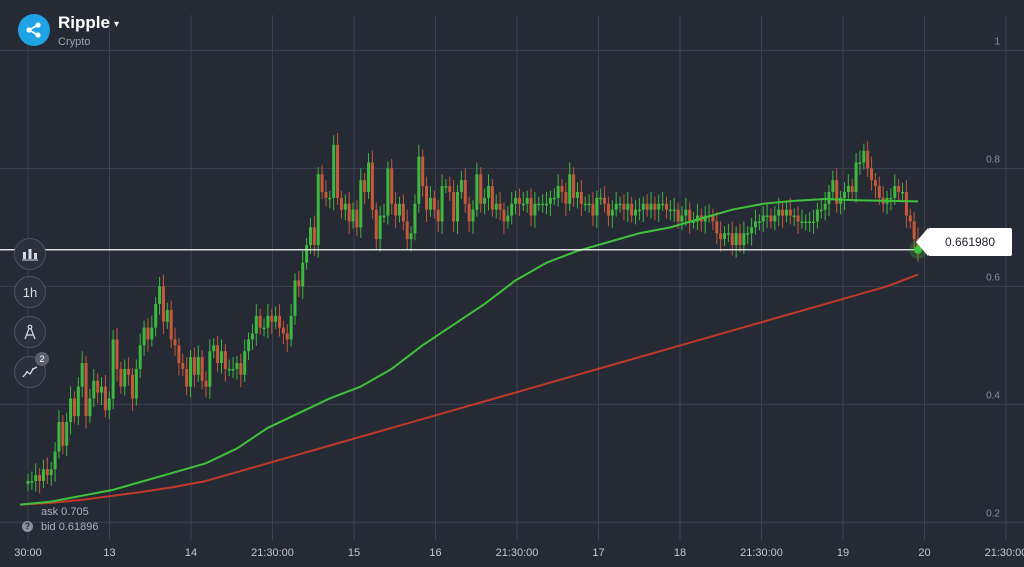 The image size is (1024, 567). Describe the element at coordinates (30, 332) in the screenshot. I see `drawing-tools-button` at that location.